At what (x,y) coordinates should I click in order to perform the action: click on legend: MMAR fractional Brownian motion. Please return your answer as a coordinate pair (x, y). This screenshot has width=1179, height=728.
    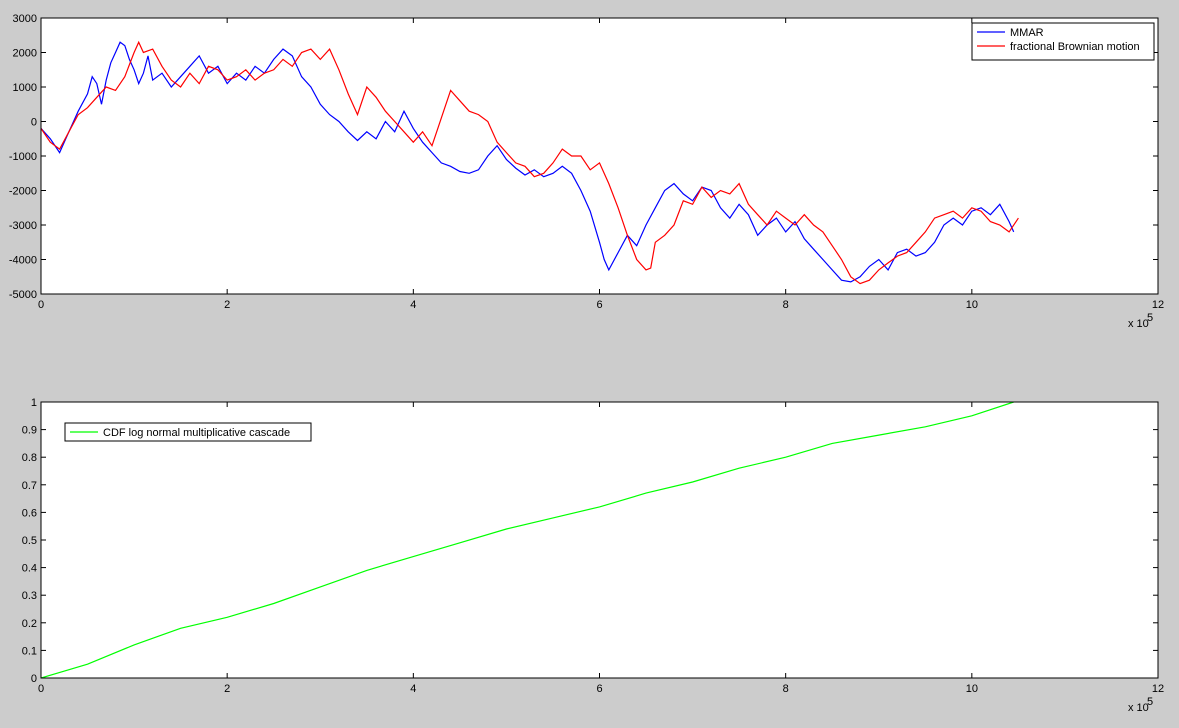
    Looking at the image, I should click on (1063, 41).